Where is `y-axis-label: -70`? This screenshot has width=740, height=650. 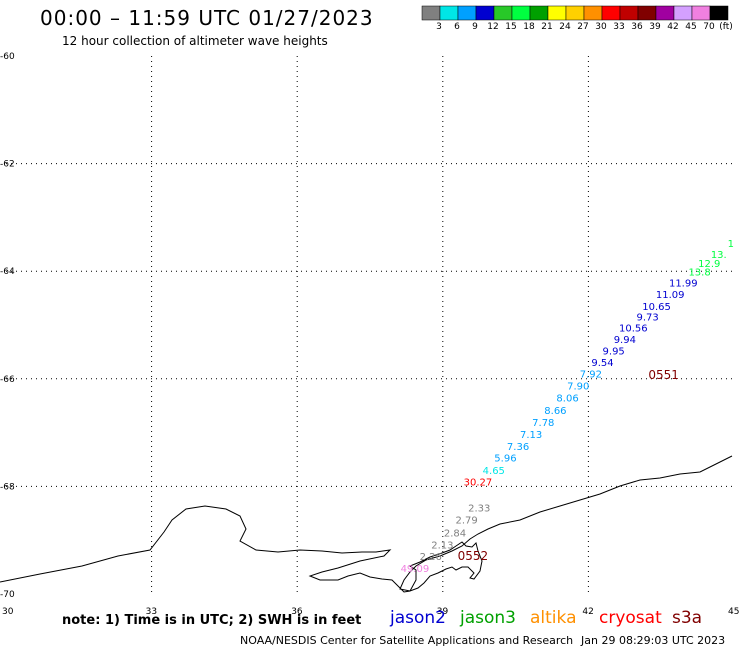 y-axis-label: -70 is located at coordinates (7, 595).